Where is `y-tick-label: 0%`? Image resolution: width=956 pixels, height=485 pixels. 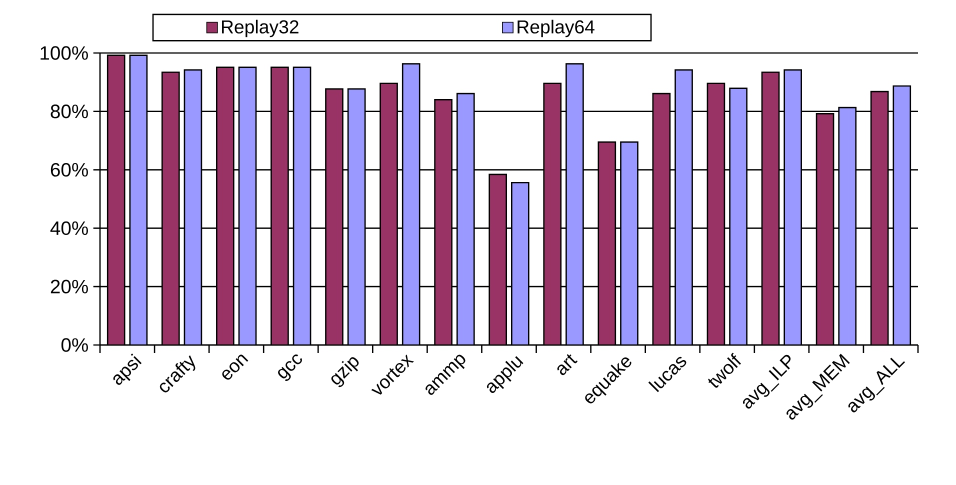 y-tick-label: 0% is located at coordinates (74, 345).